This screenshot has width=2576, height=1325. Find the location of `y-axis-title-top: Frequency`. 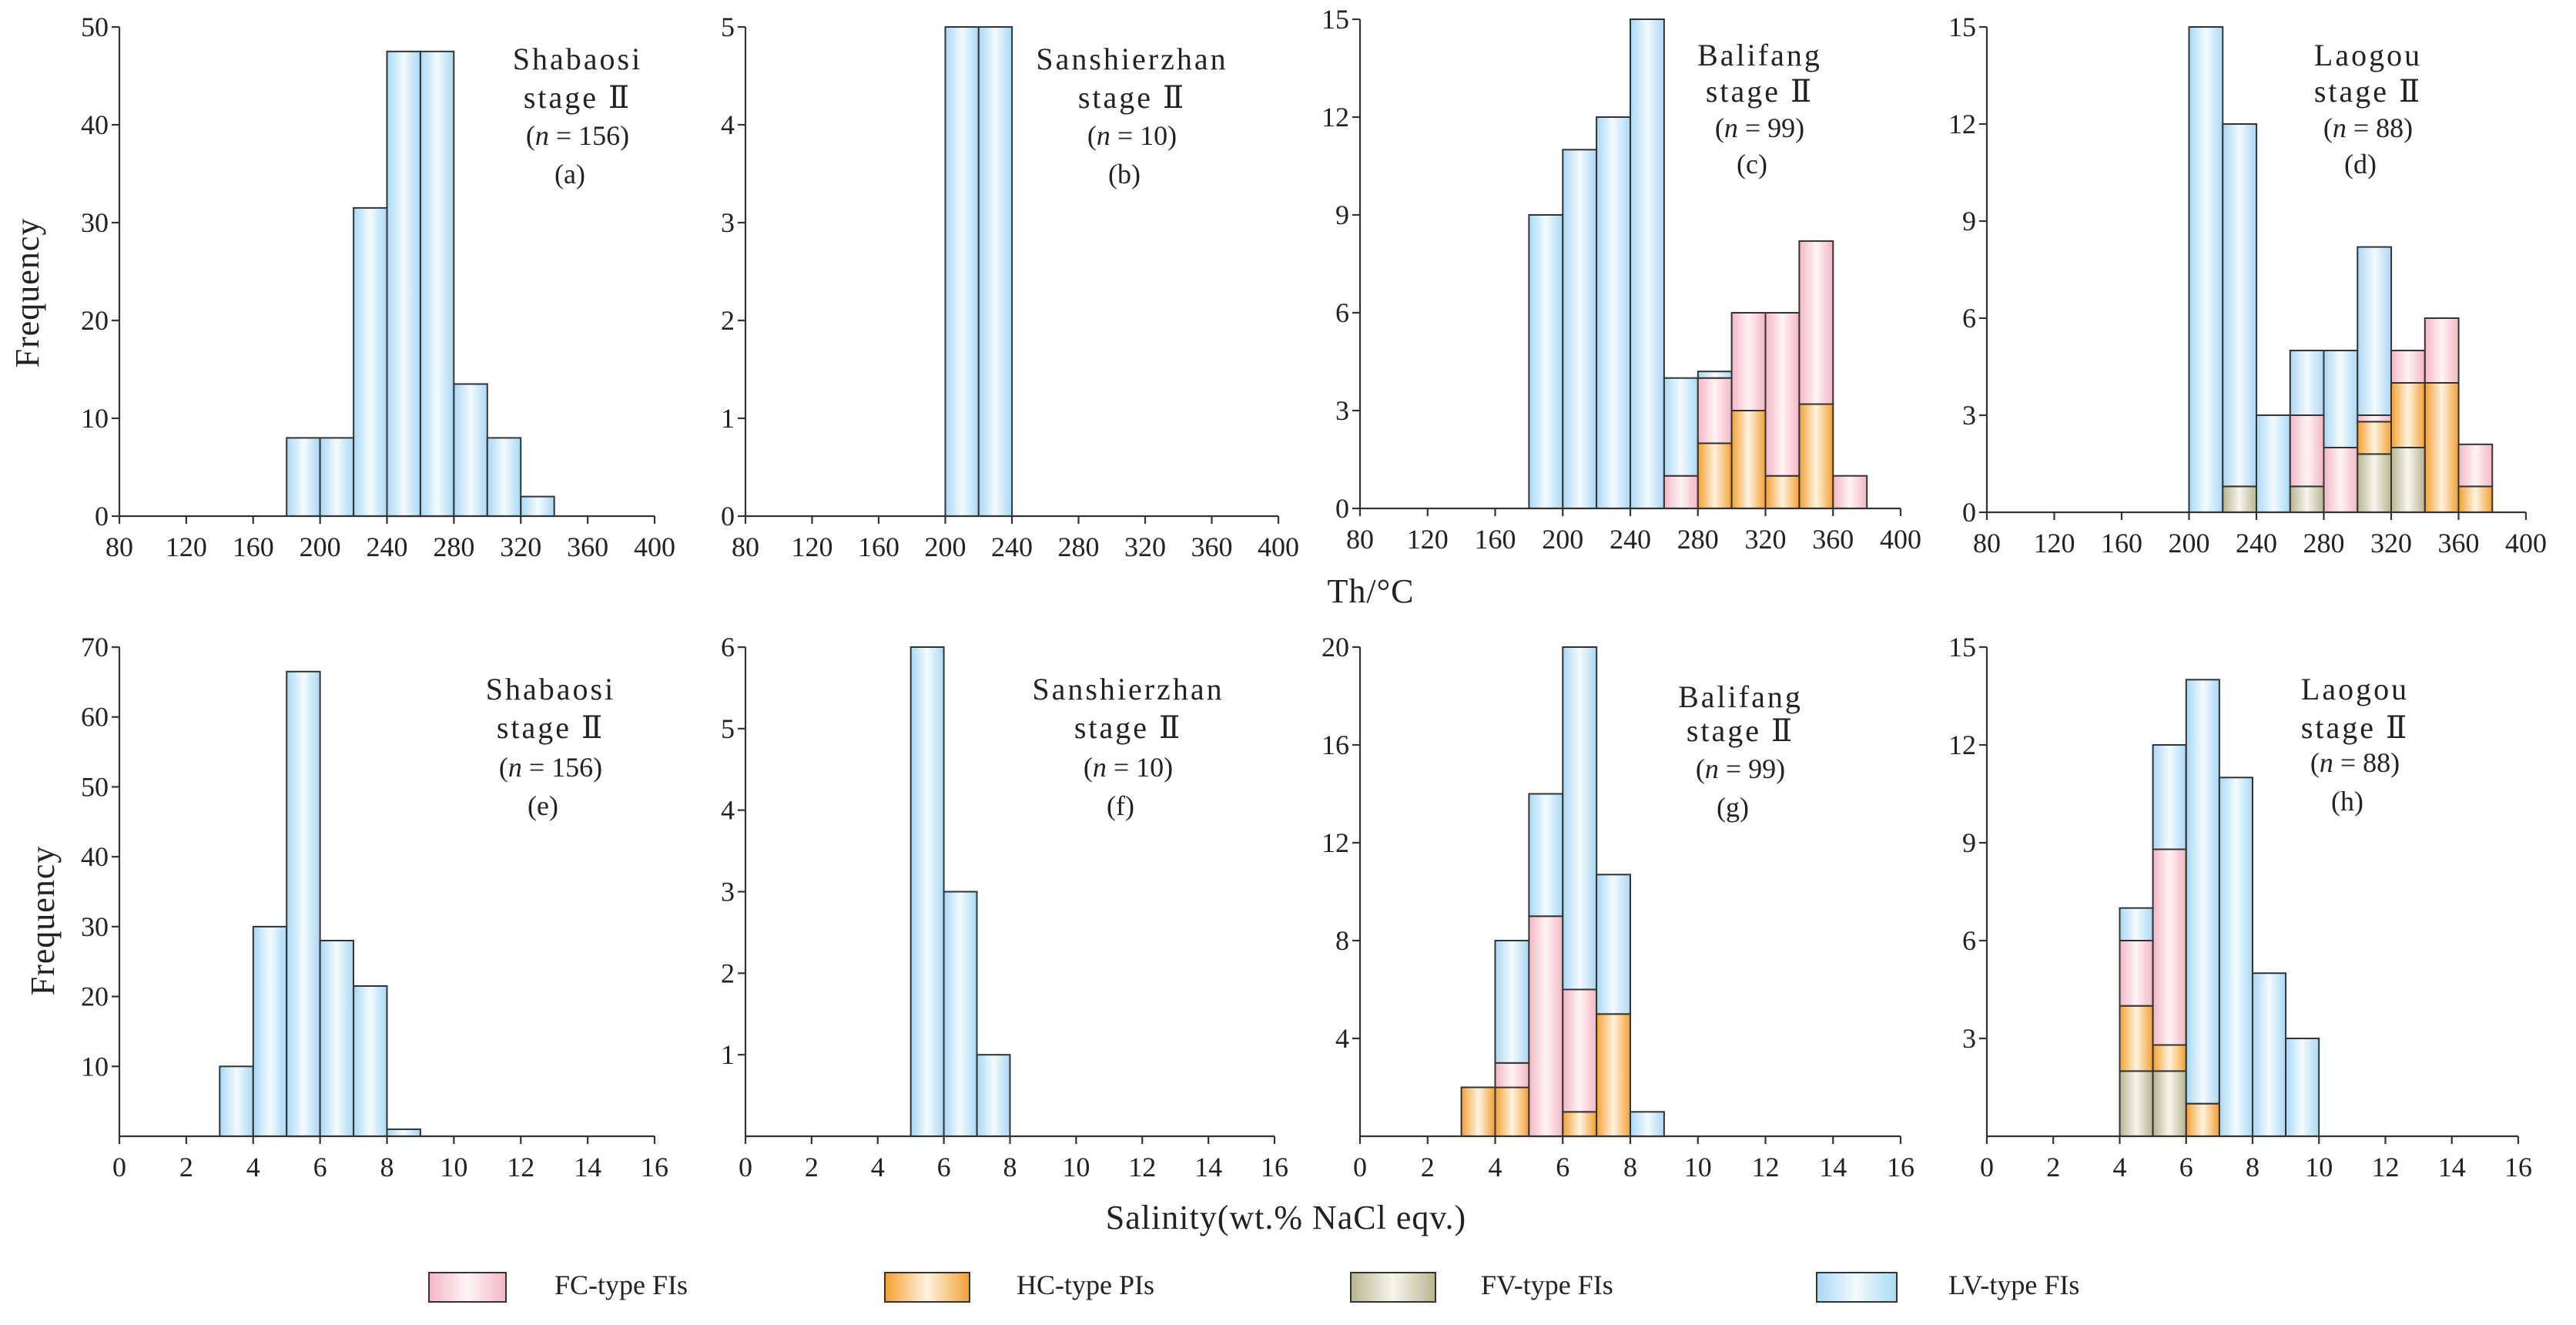

y-axis-title-top: Frequency is located at coordinates (27, 293).